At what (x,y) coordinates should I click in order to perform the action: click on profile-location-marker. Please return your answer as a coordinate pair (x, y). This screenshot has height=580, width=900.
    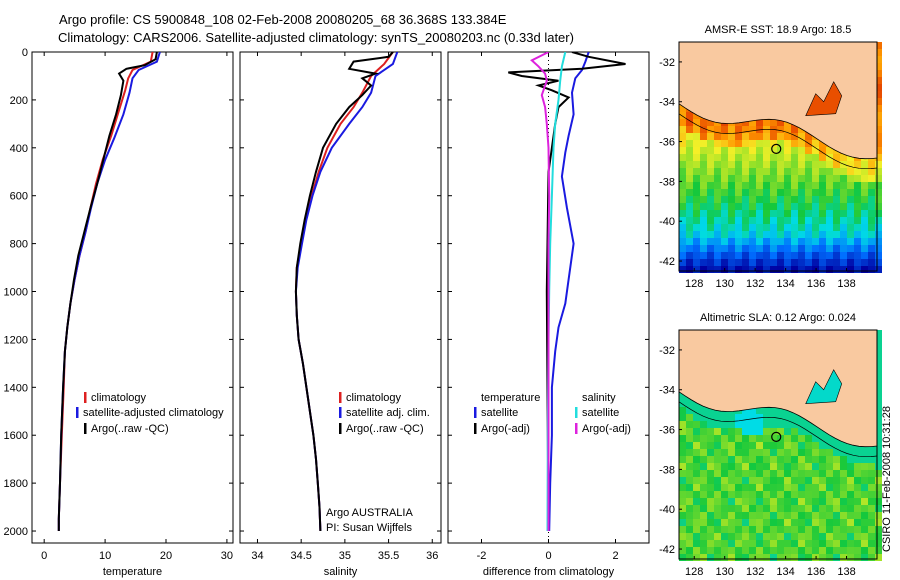
    Looking at the image, I should click on (776, 436).